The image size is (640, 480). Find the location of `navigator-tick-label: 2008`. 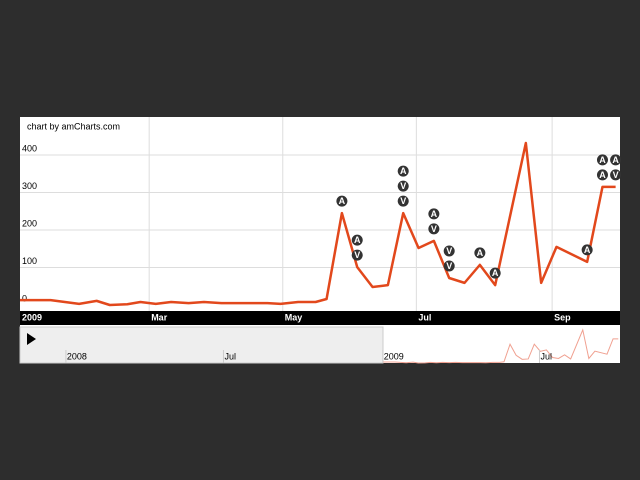

navigator-tick-label: 2008 is located at coordinates (77, 356).